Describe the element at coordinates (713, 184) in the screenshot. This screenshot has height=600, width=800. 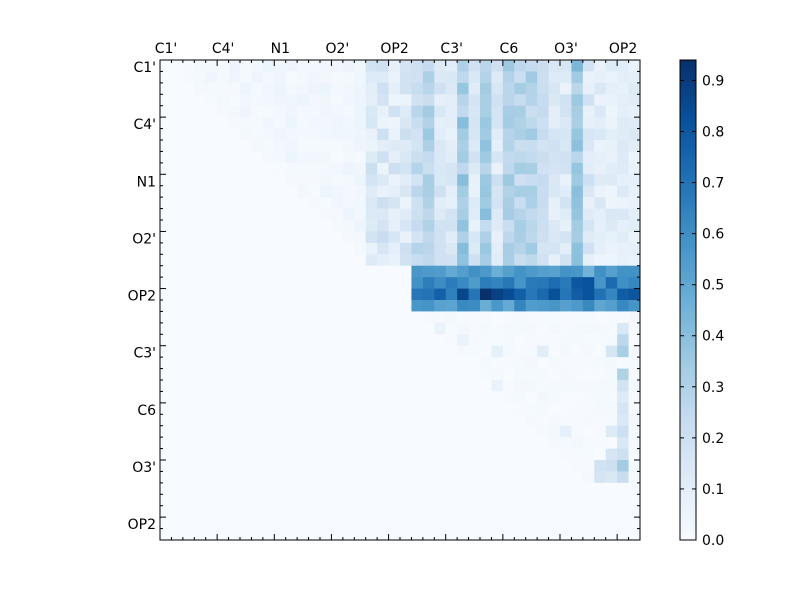
I see `colorbar-tick-label: 0.7` at that location.